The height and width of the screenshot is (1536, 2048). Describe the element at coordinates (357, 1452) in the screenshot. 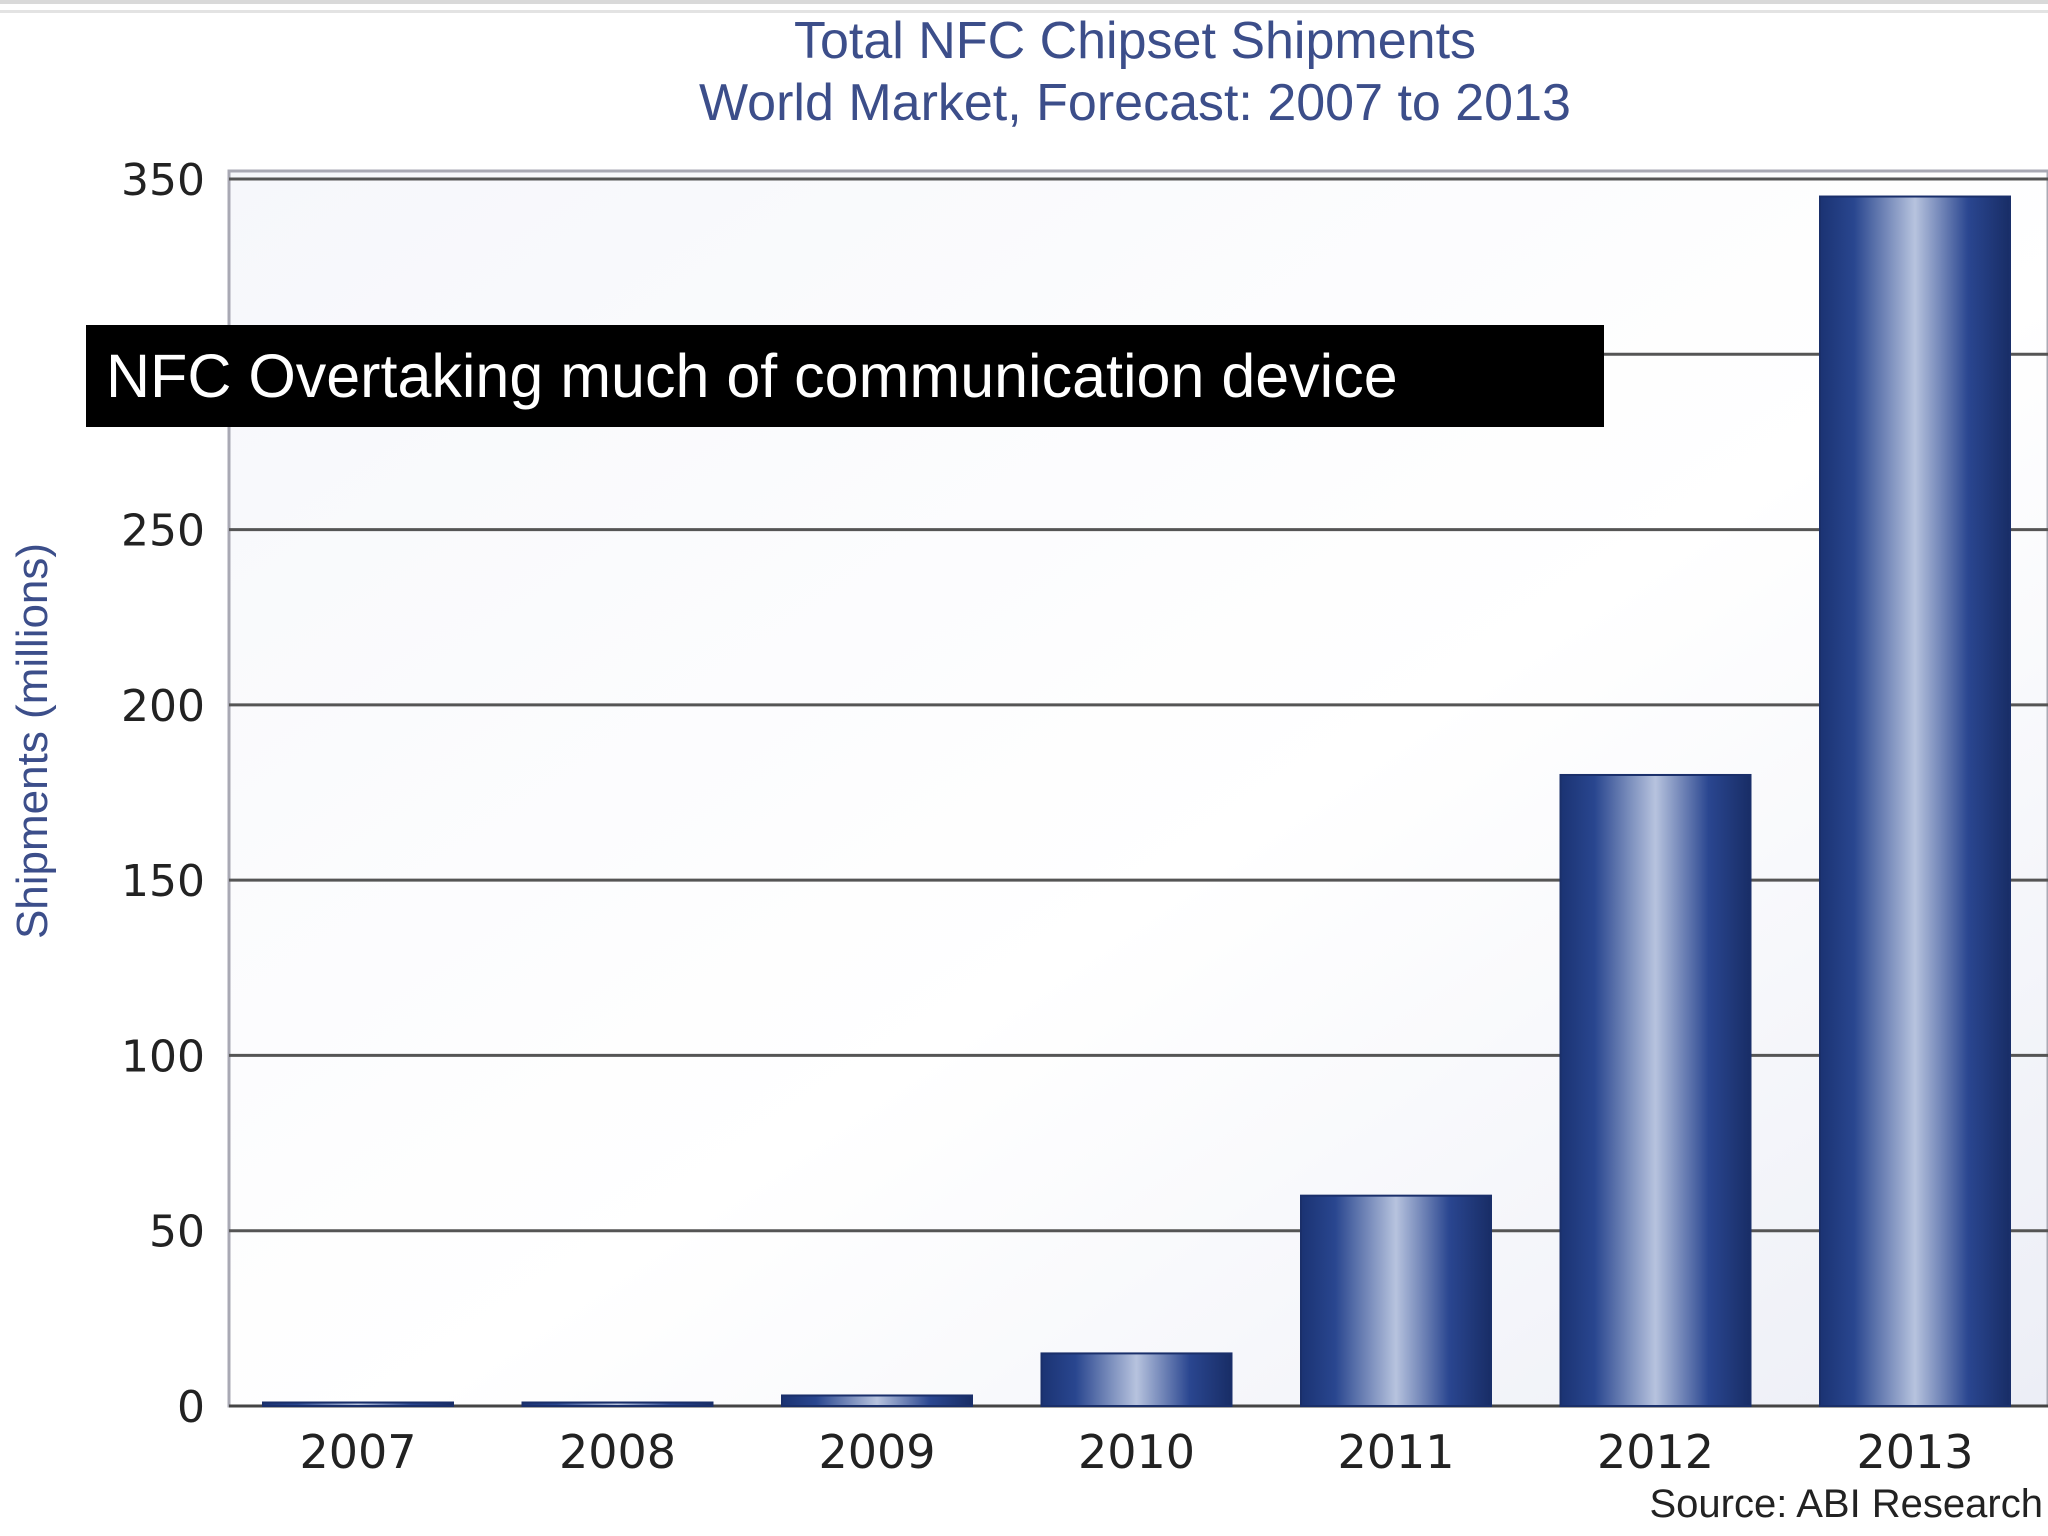

I see `x-tick-label: 2007` at that location.